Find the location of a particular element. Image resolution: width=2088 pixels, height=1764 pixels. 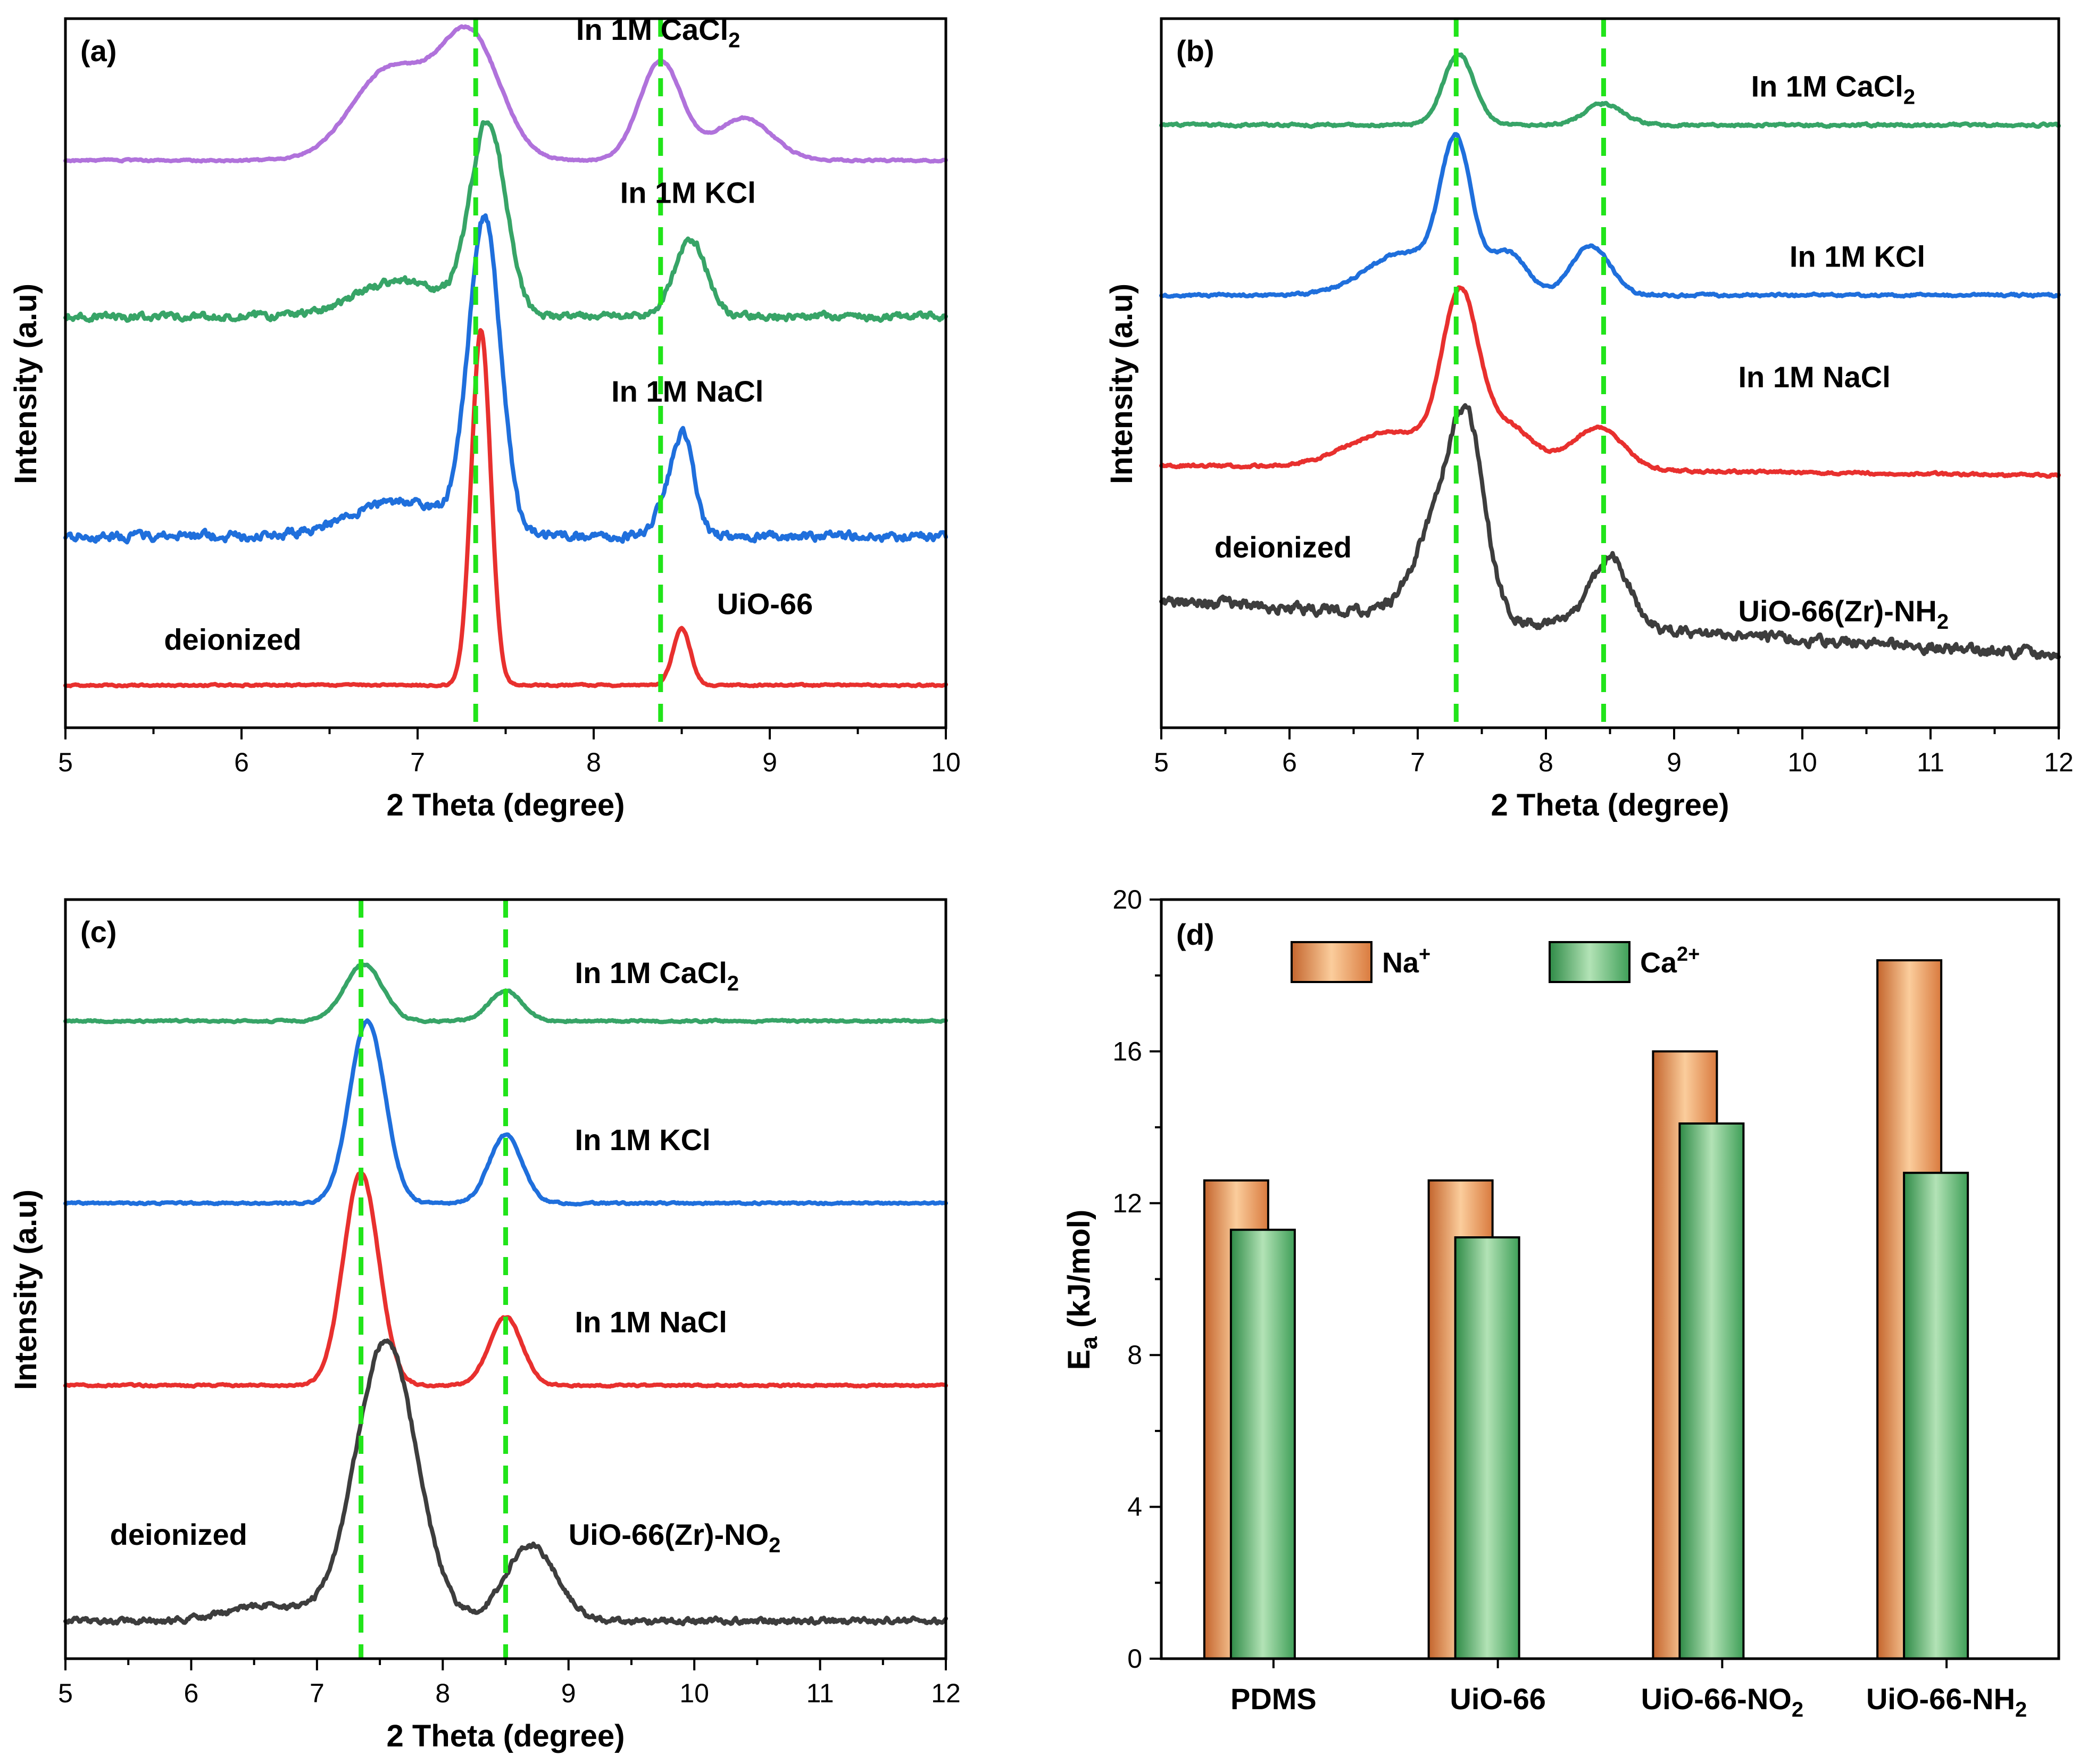

x-tick-label: 6 is located at coordinates (1289, 762).